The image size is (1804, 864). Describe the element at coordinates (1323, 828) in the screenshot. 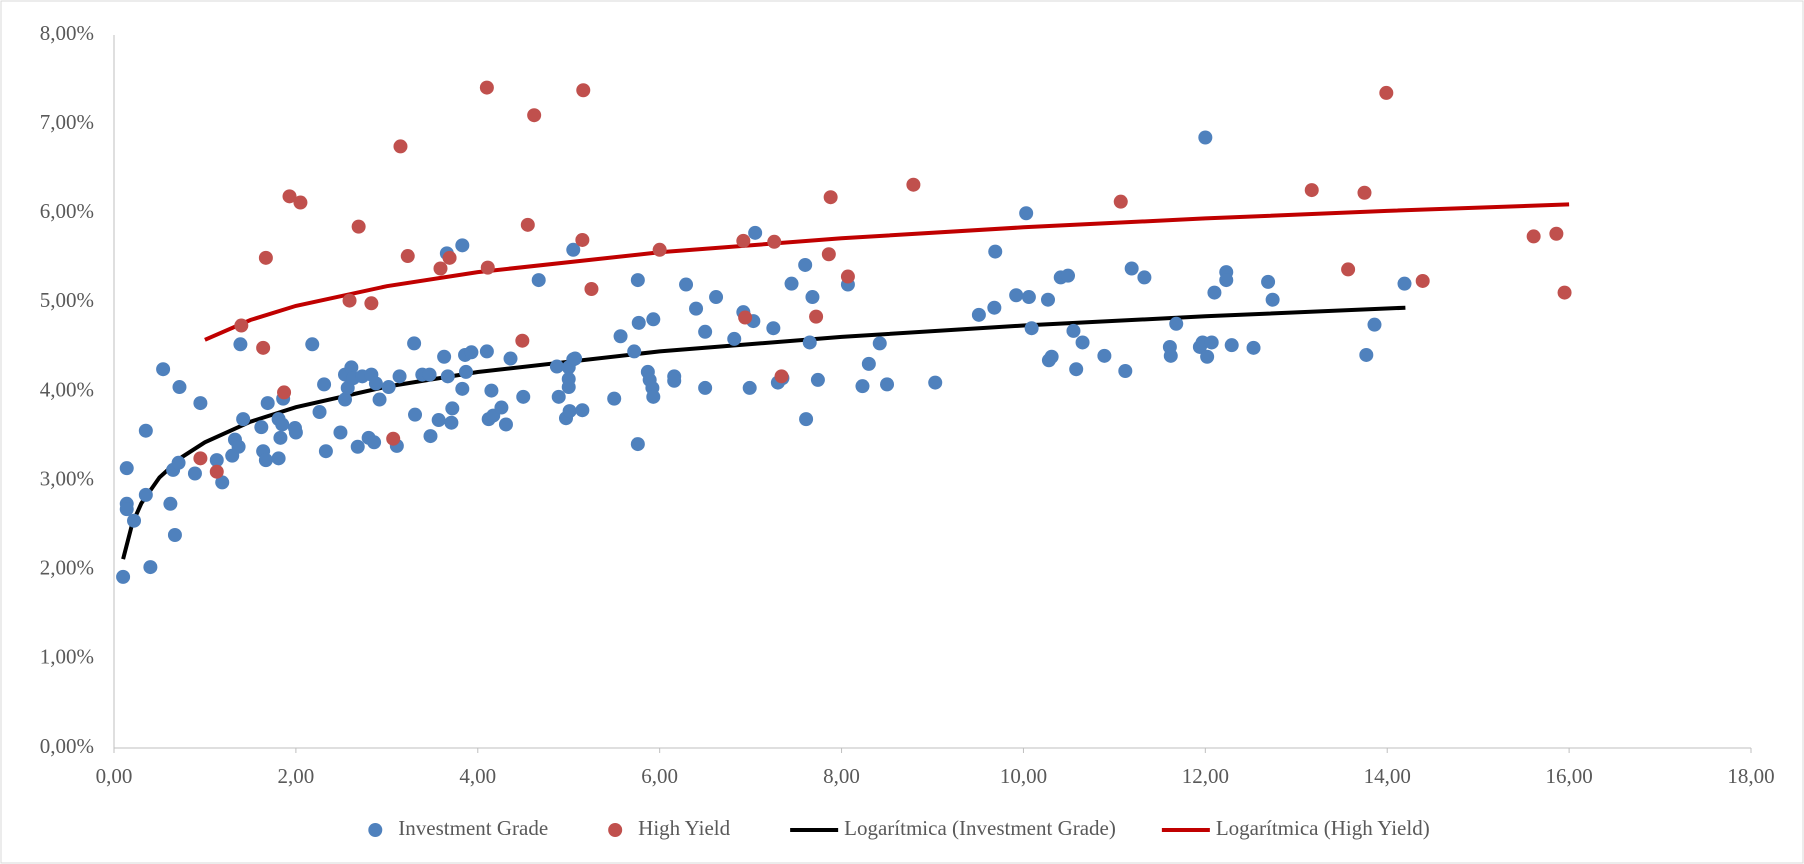

I see `legend-label: Logarítmica (High Yield)` at that location.